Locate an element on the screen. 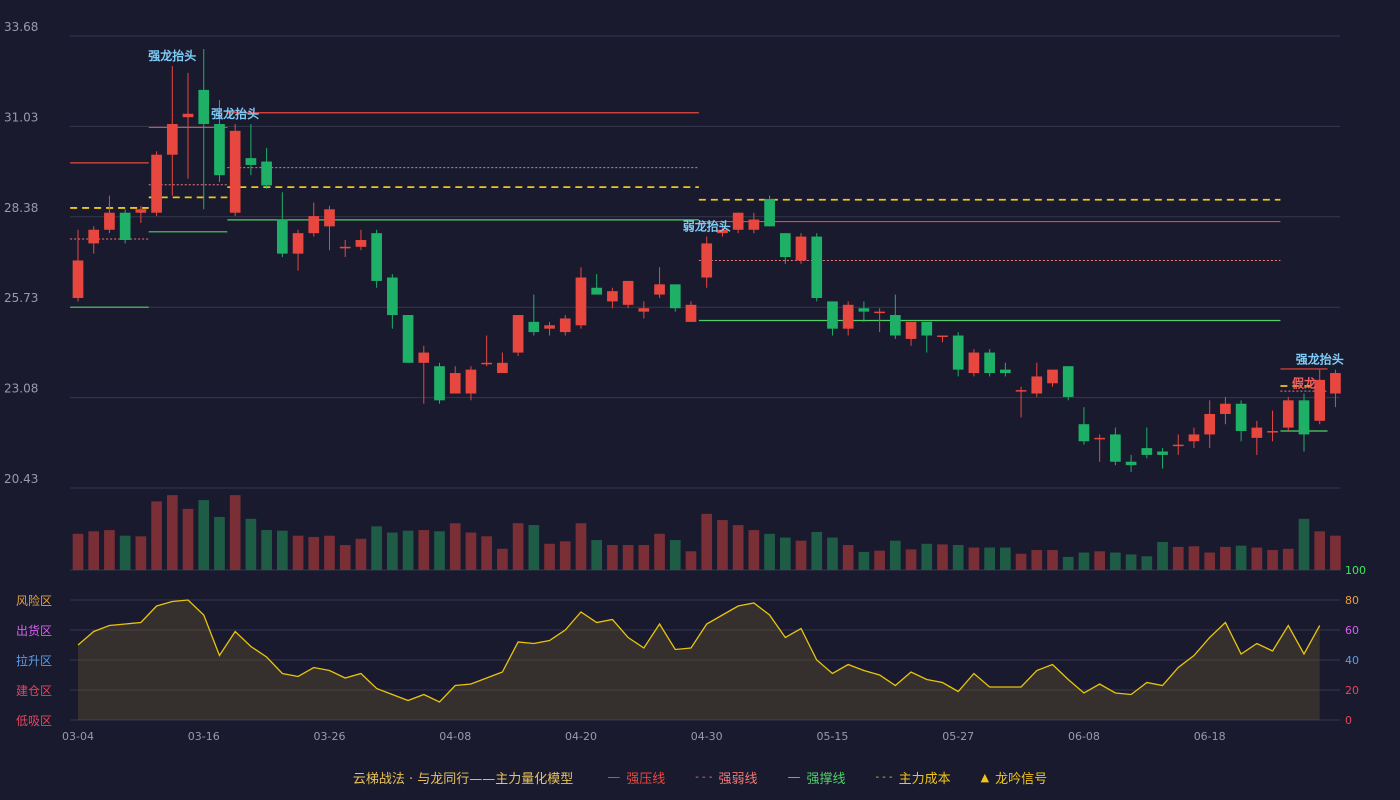 This screenshot has width=1400, height=800. legend-item-support: — 强撑线 is located at coordinates (816, 777).